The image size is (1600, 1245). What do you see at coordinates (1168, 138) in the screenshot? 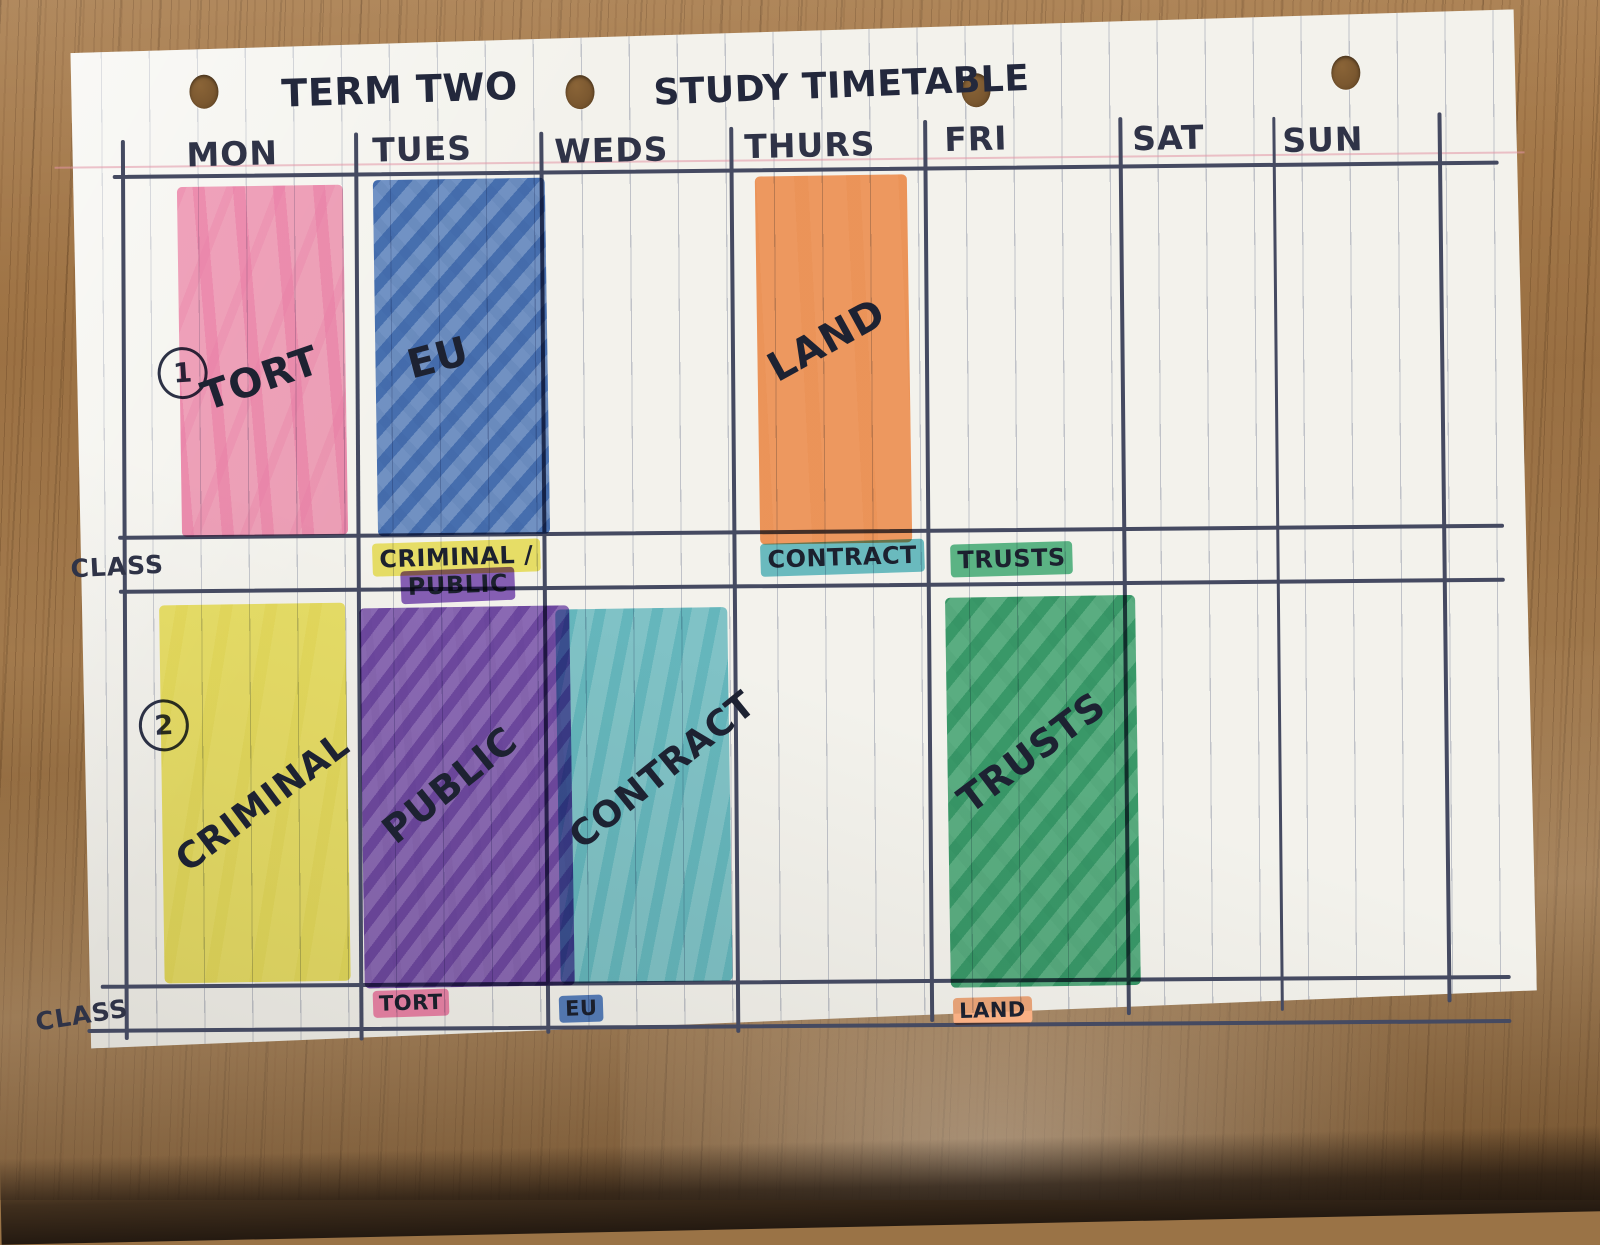
I see `day-header-sat: SAT` at bounding box center [1168, 138].